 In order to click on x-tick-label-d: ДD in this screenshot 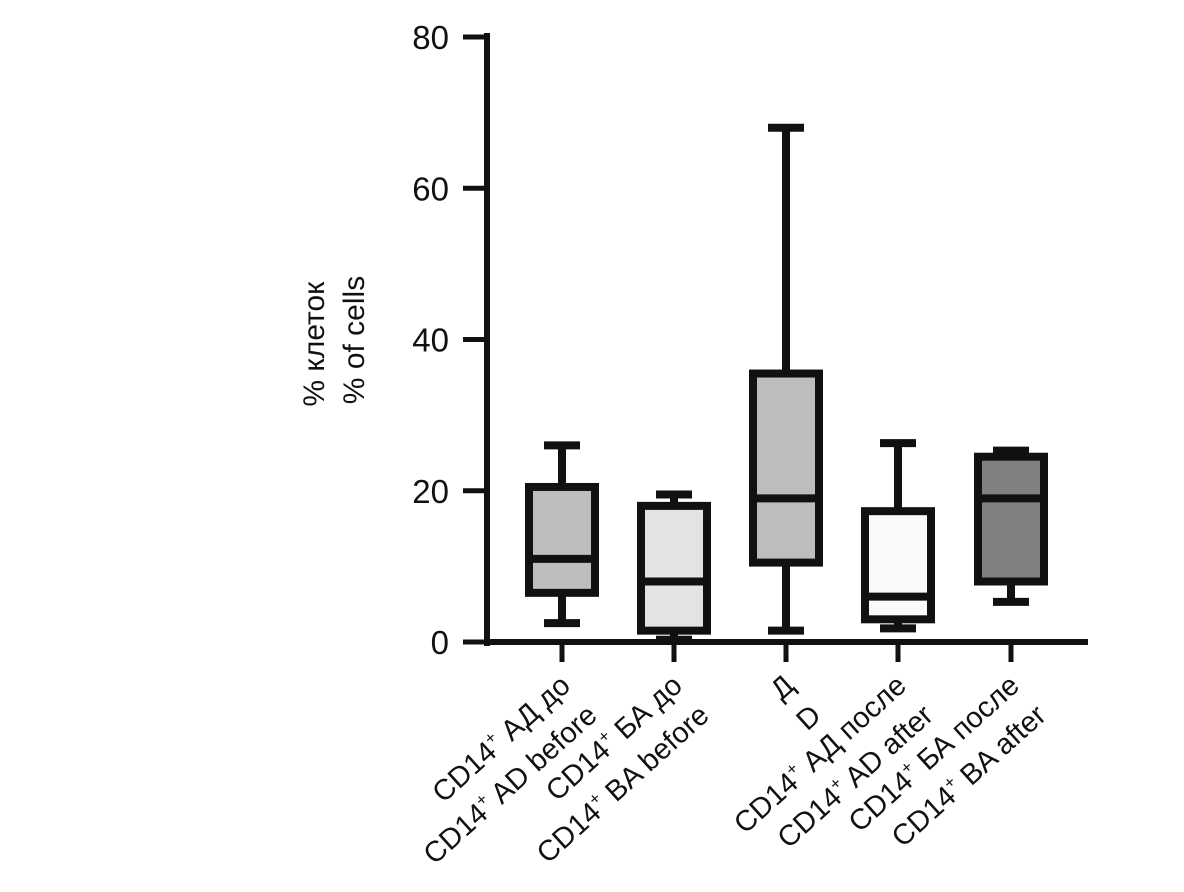, I will do `click(796, 703)`.